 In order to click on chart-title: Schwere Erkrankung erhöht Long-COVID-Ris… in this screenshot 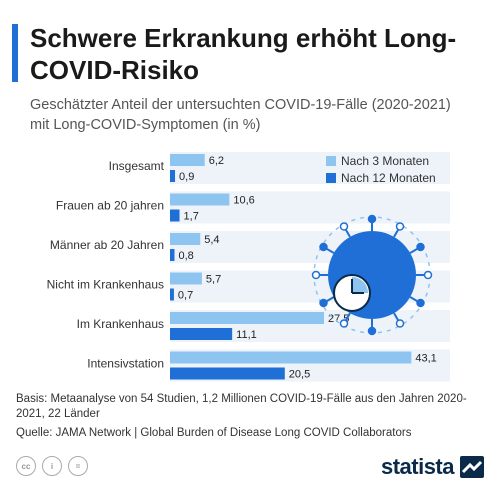, I will do `click(243, 54)`.